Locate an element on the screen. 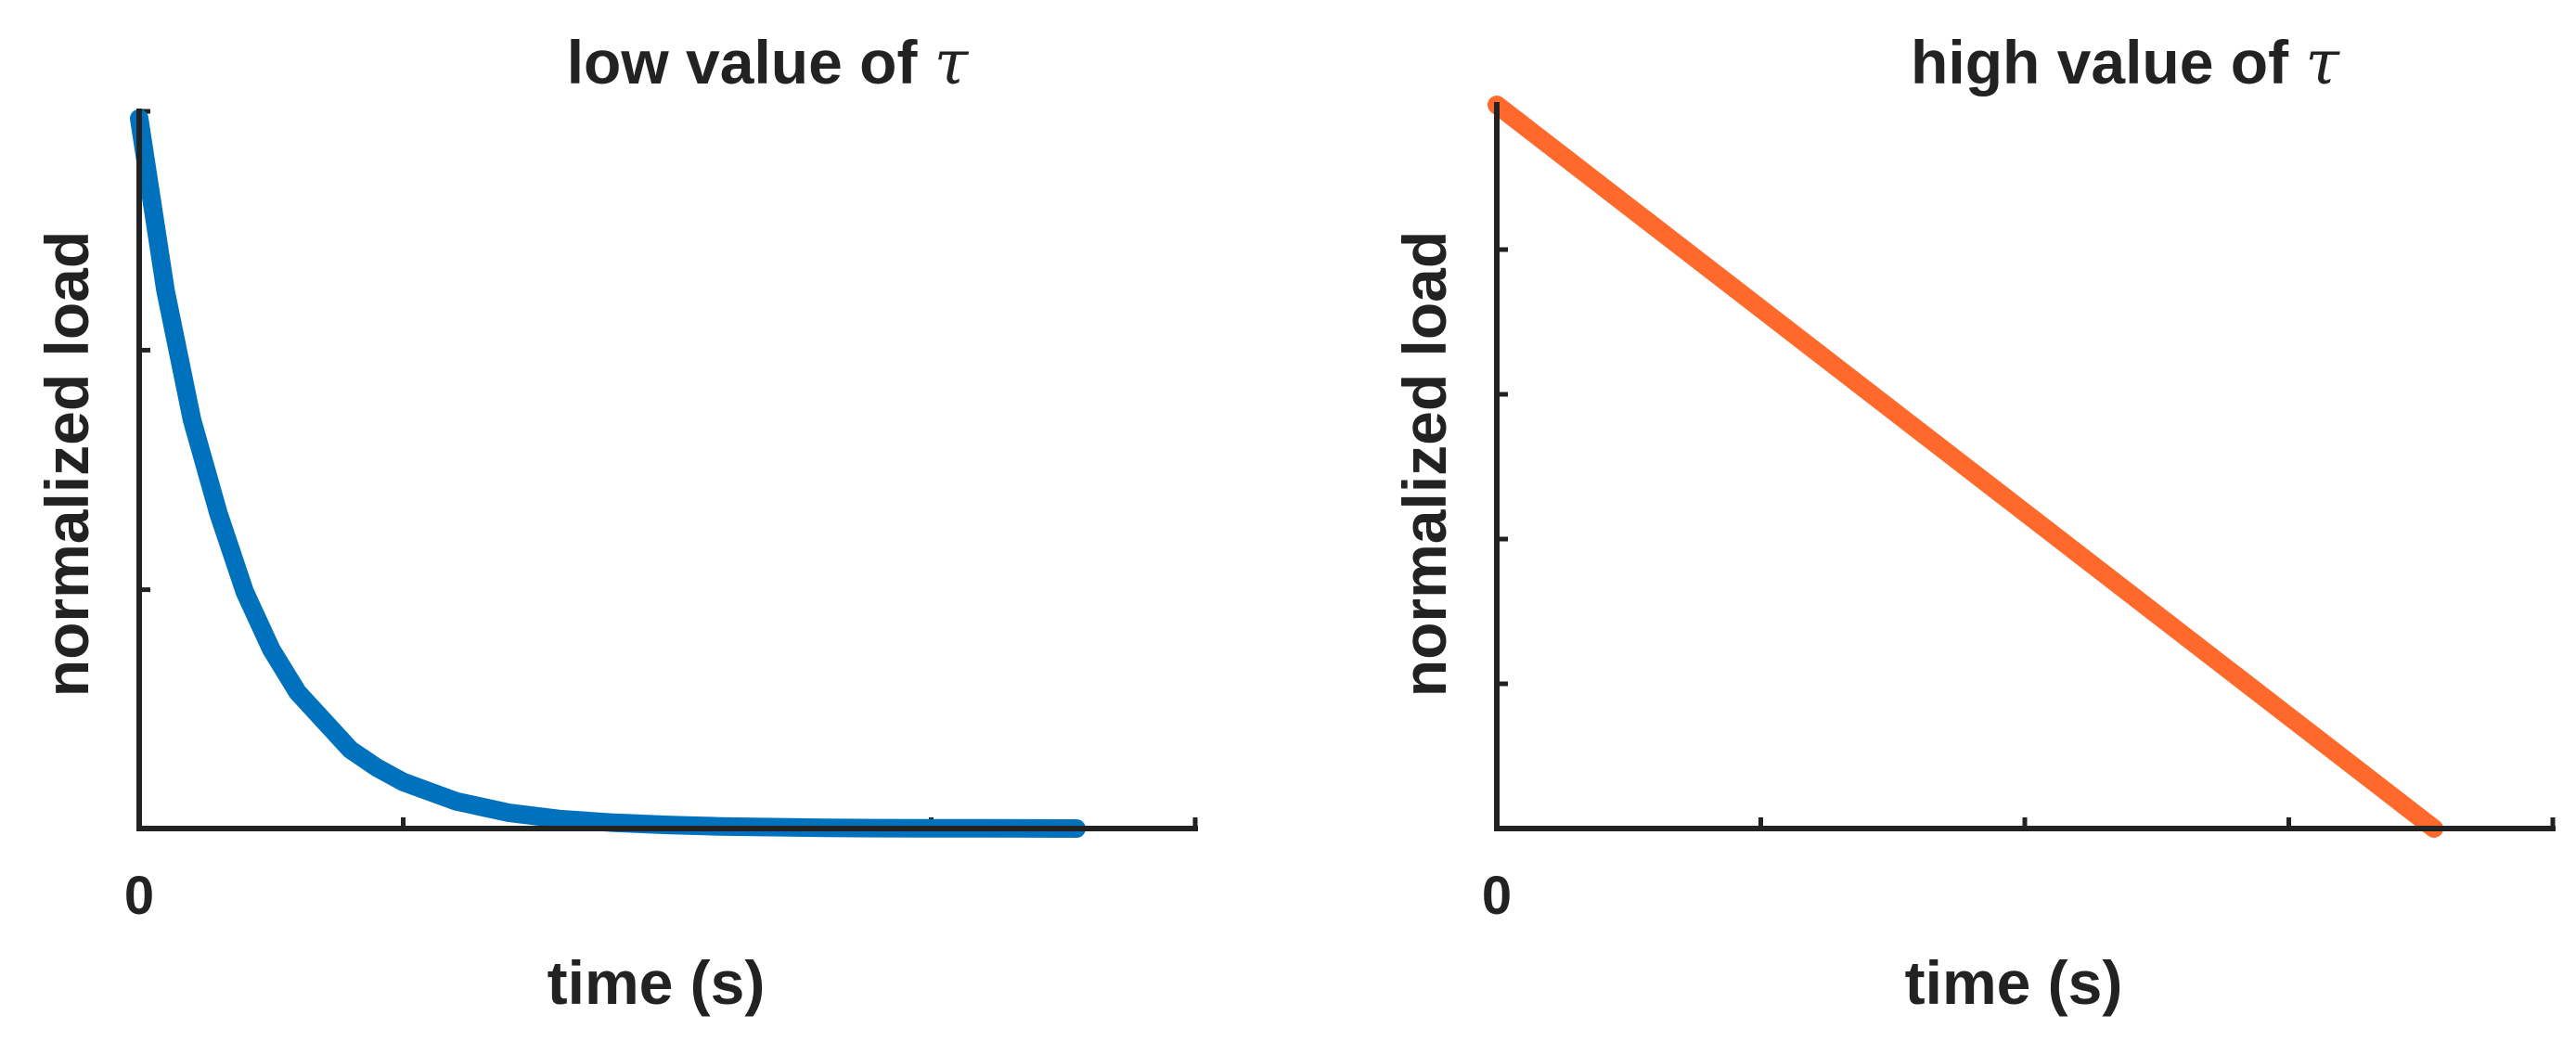  chart-title-text: low value of is located at coordinates (743, 62).